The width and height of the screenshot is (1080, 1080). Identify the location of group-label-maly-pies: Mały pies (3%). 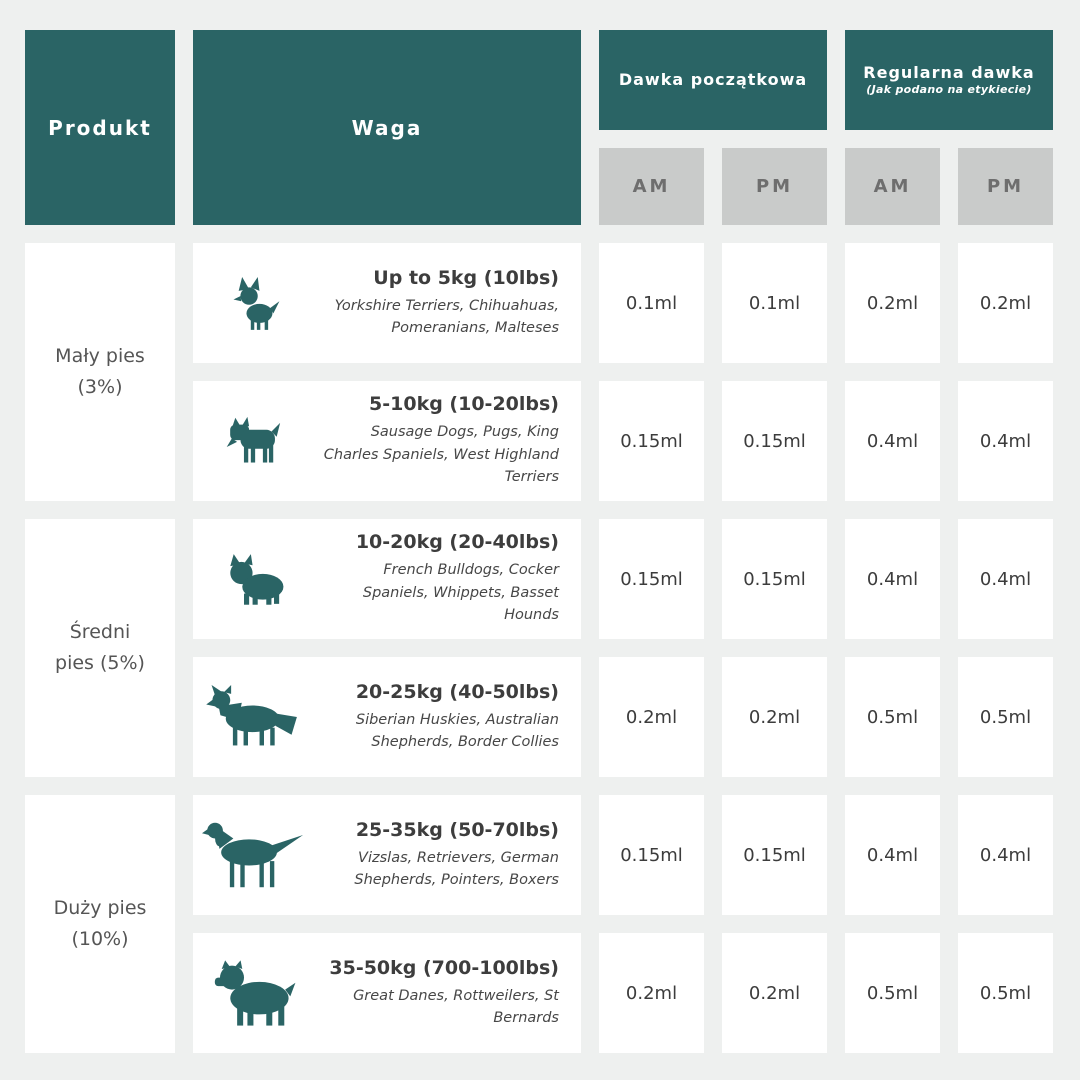
(100, 372).